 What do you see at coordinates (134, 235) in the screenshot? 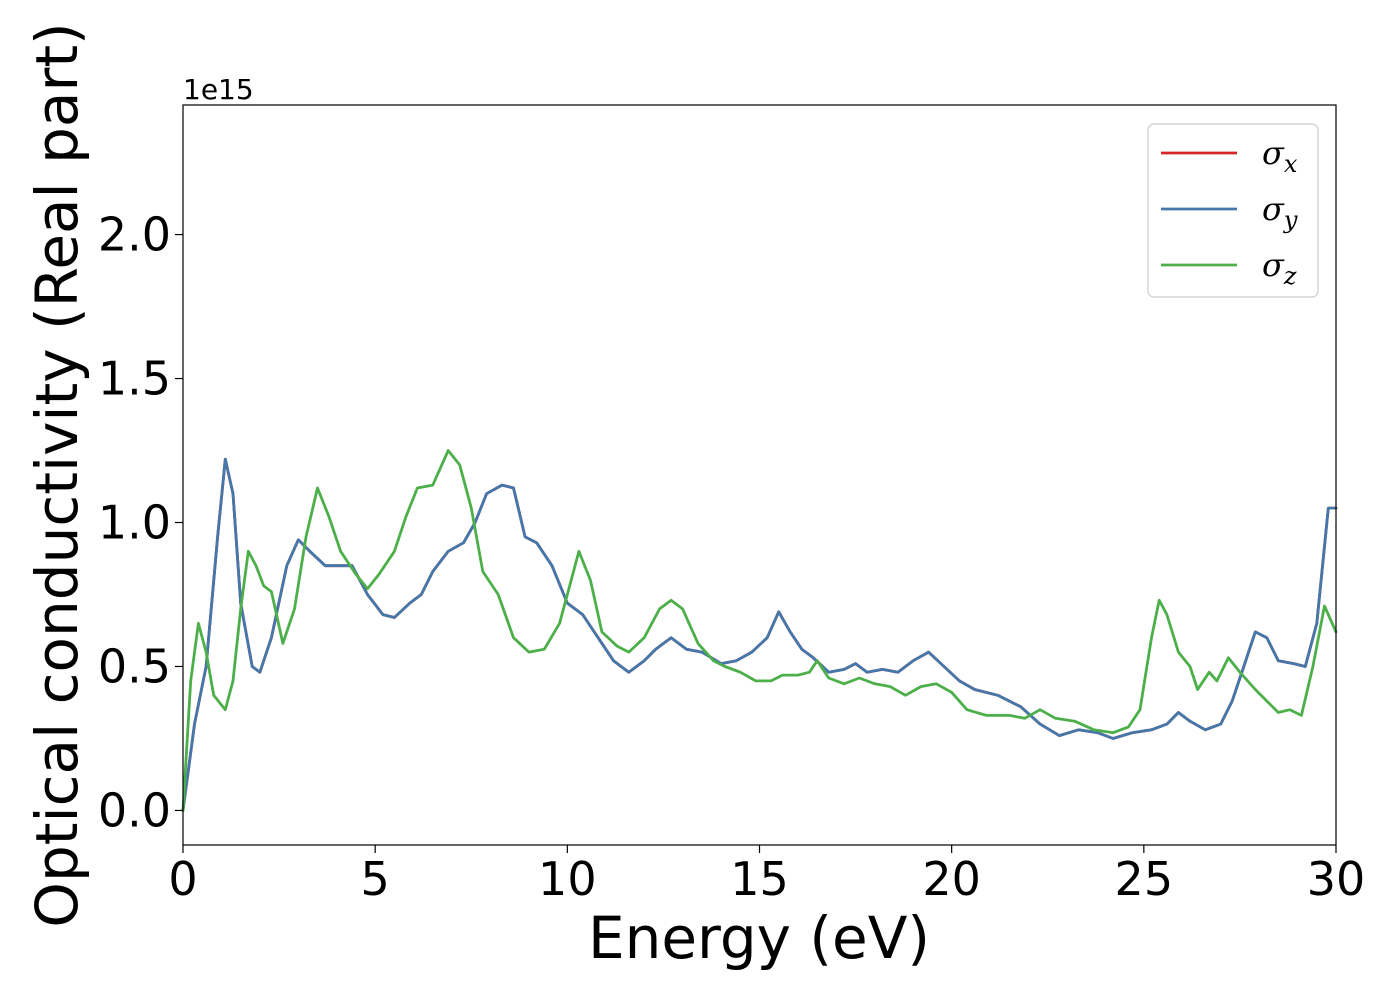
I see `y-tick-label: 2.0` at bounding box center [134, 235].